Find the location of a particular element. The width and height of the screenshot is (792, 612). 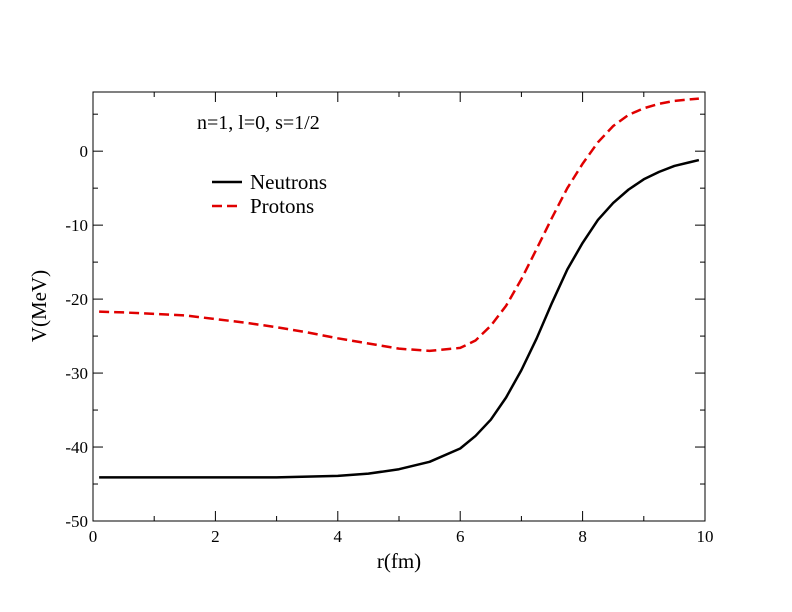

y-tick-label-5: 0 is located at coordinates (84, 151).